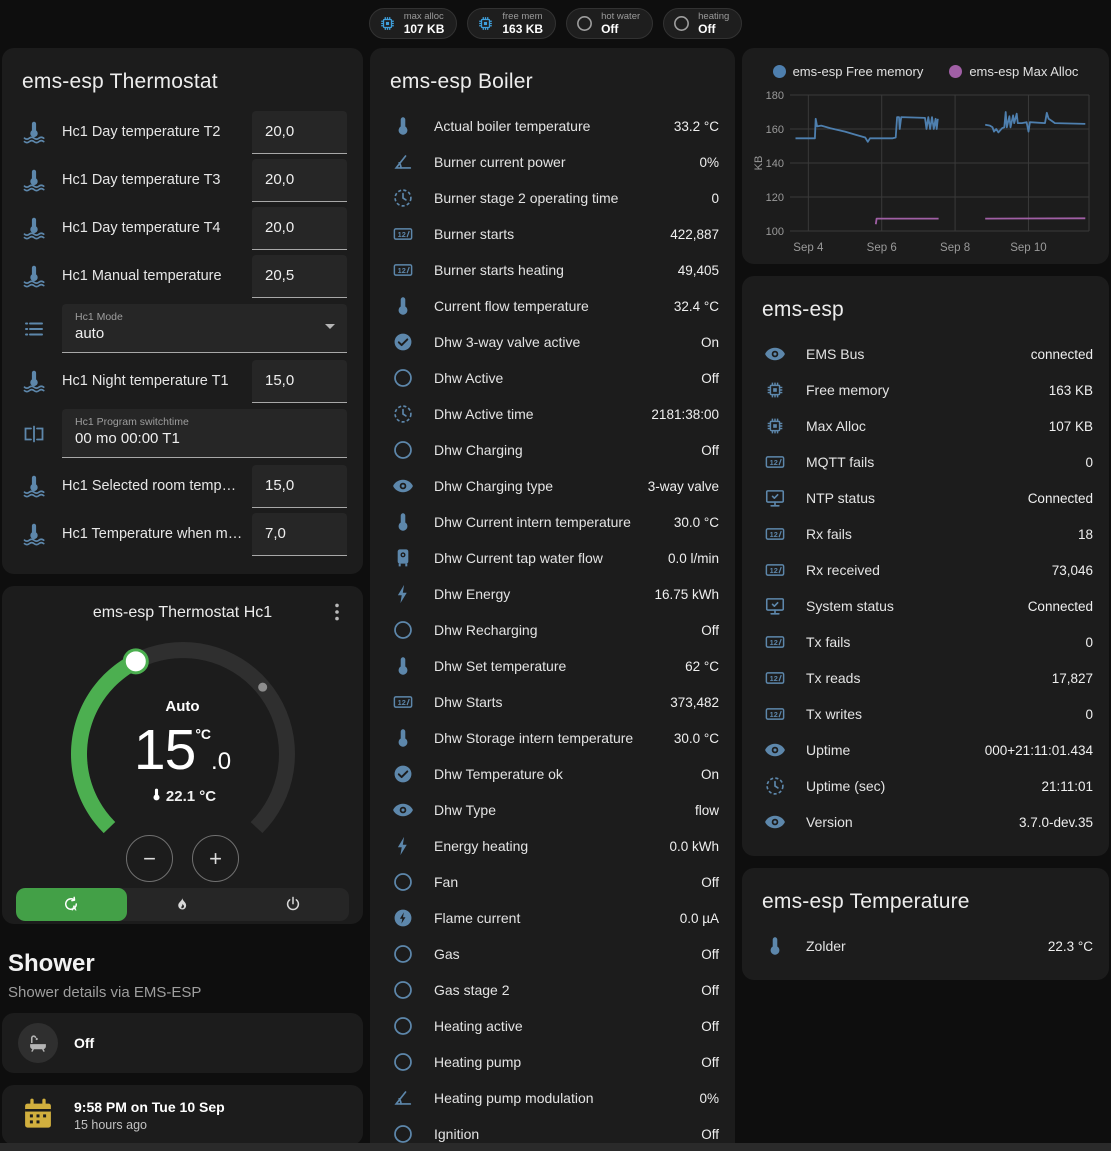  Describe the element at coordinates (826, 946) in the screenshot. I see `entity-label: Zolder` at that location.